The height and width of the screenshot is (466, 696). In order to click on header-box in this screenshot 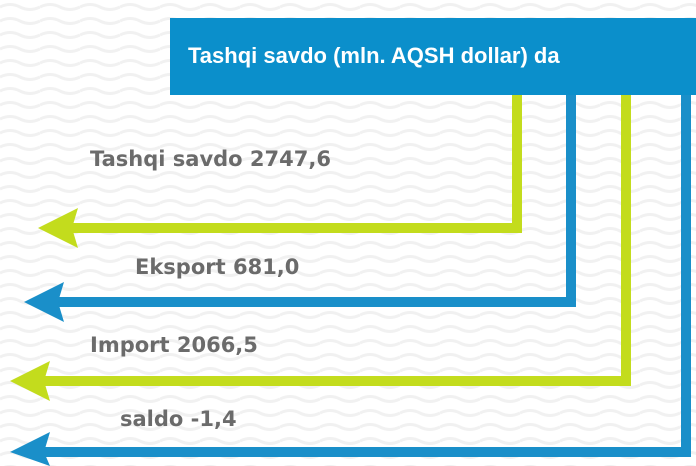, I will do `click(433, 56)`.